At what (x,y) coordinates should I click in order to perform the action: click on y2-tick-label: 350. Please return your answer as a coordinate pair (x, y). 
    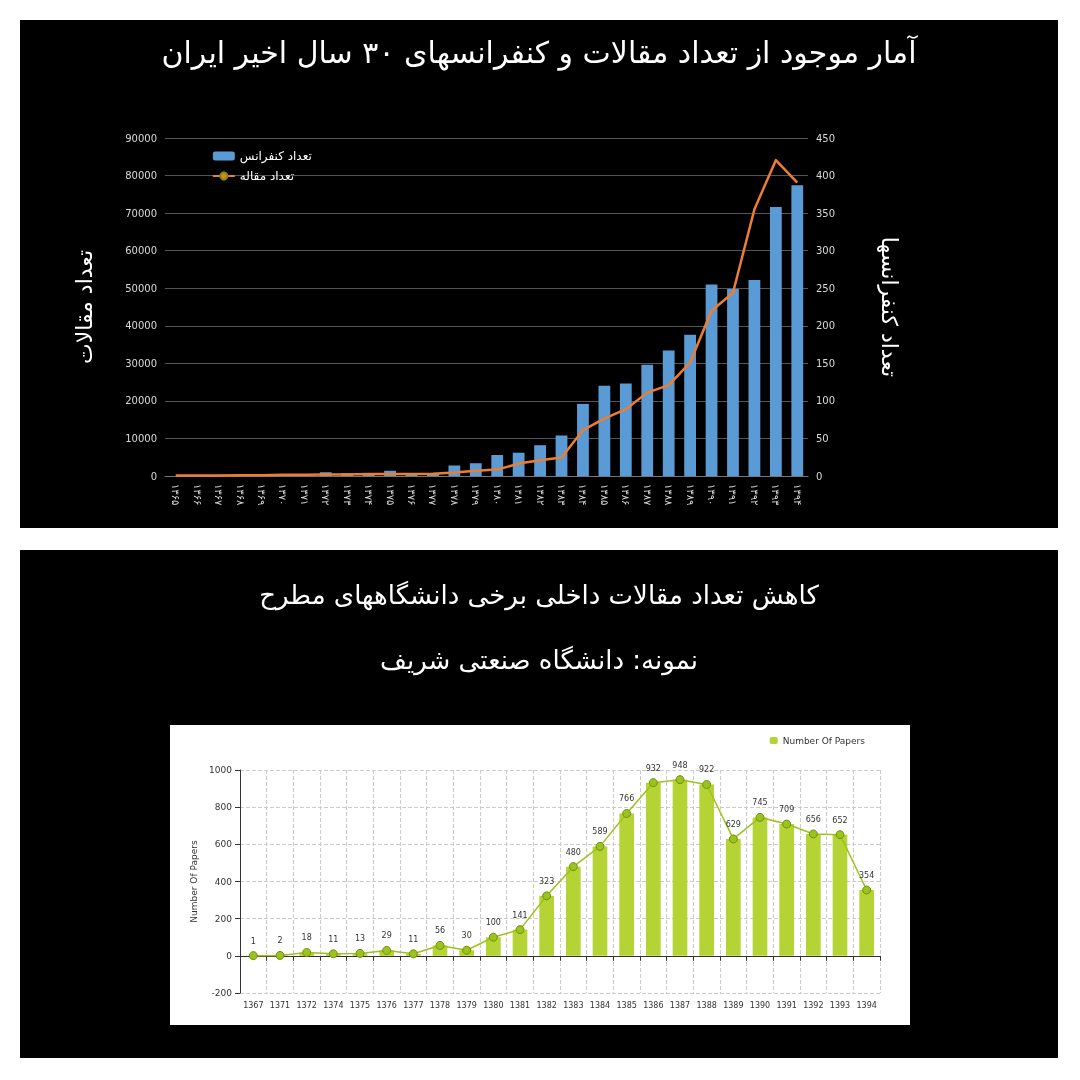
    Looking at the image, I should click on (826, 213).